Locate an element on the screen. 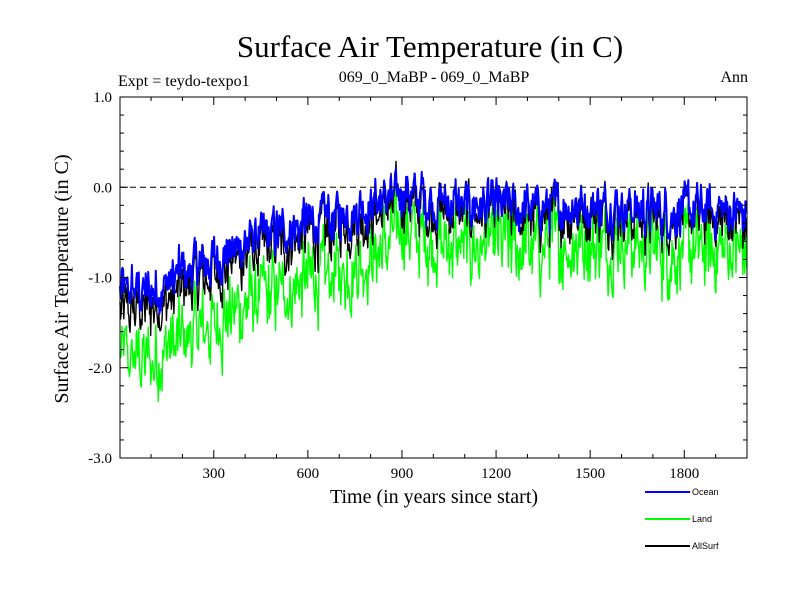 This screenshot has width=800, height=600. x-tick-label: 1500 is located at coordinates (590, 474).